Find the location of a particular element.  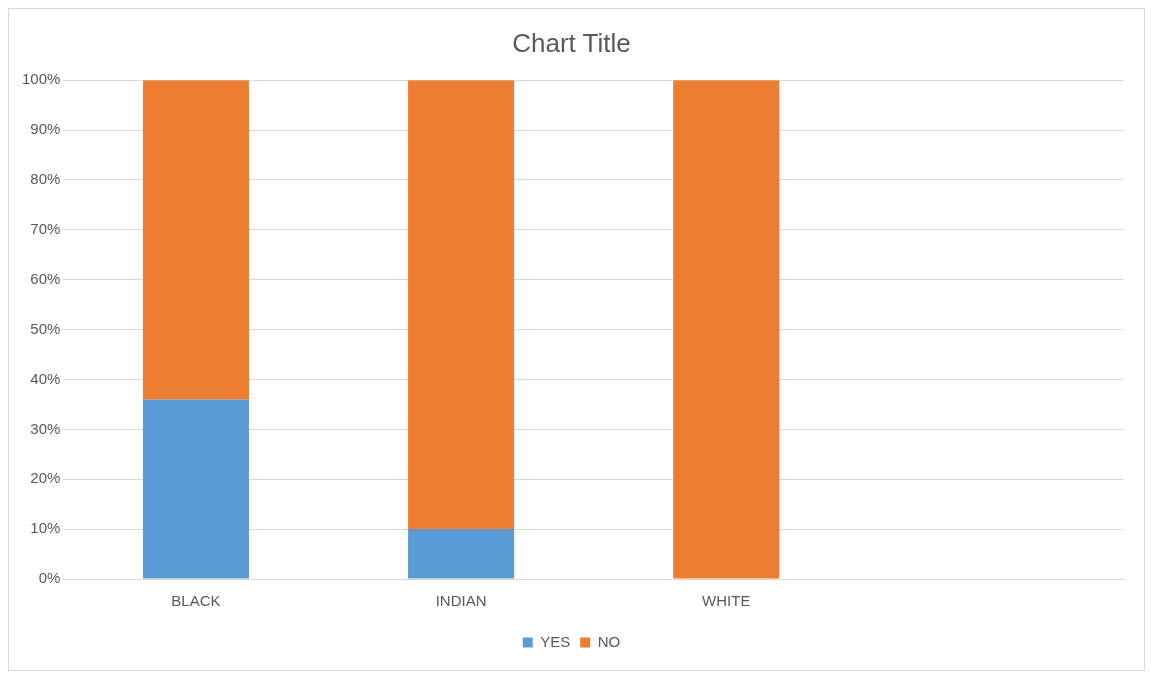

y-tick-label: 60% is located at coordinates (45, 278).